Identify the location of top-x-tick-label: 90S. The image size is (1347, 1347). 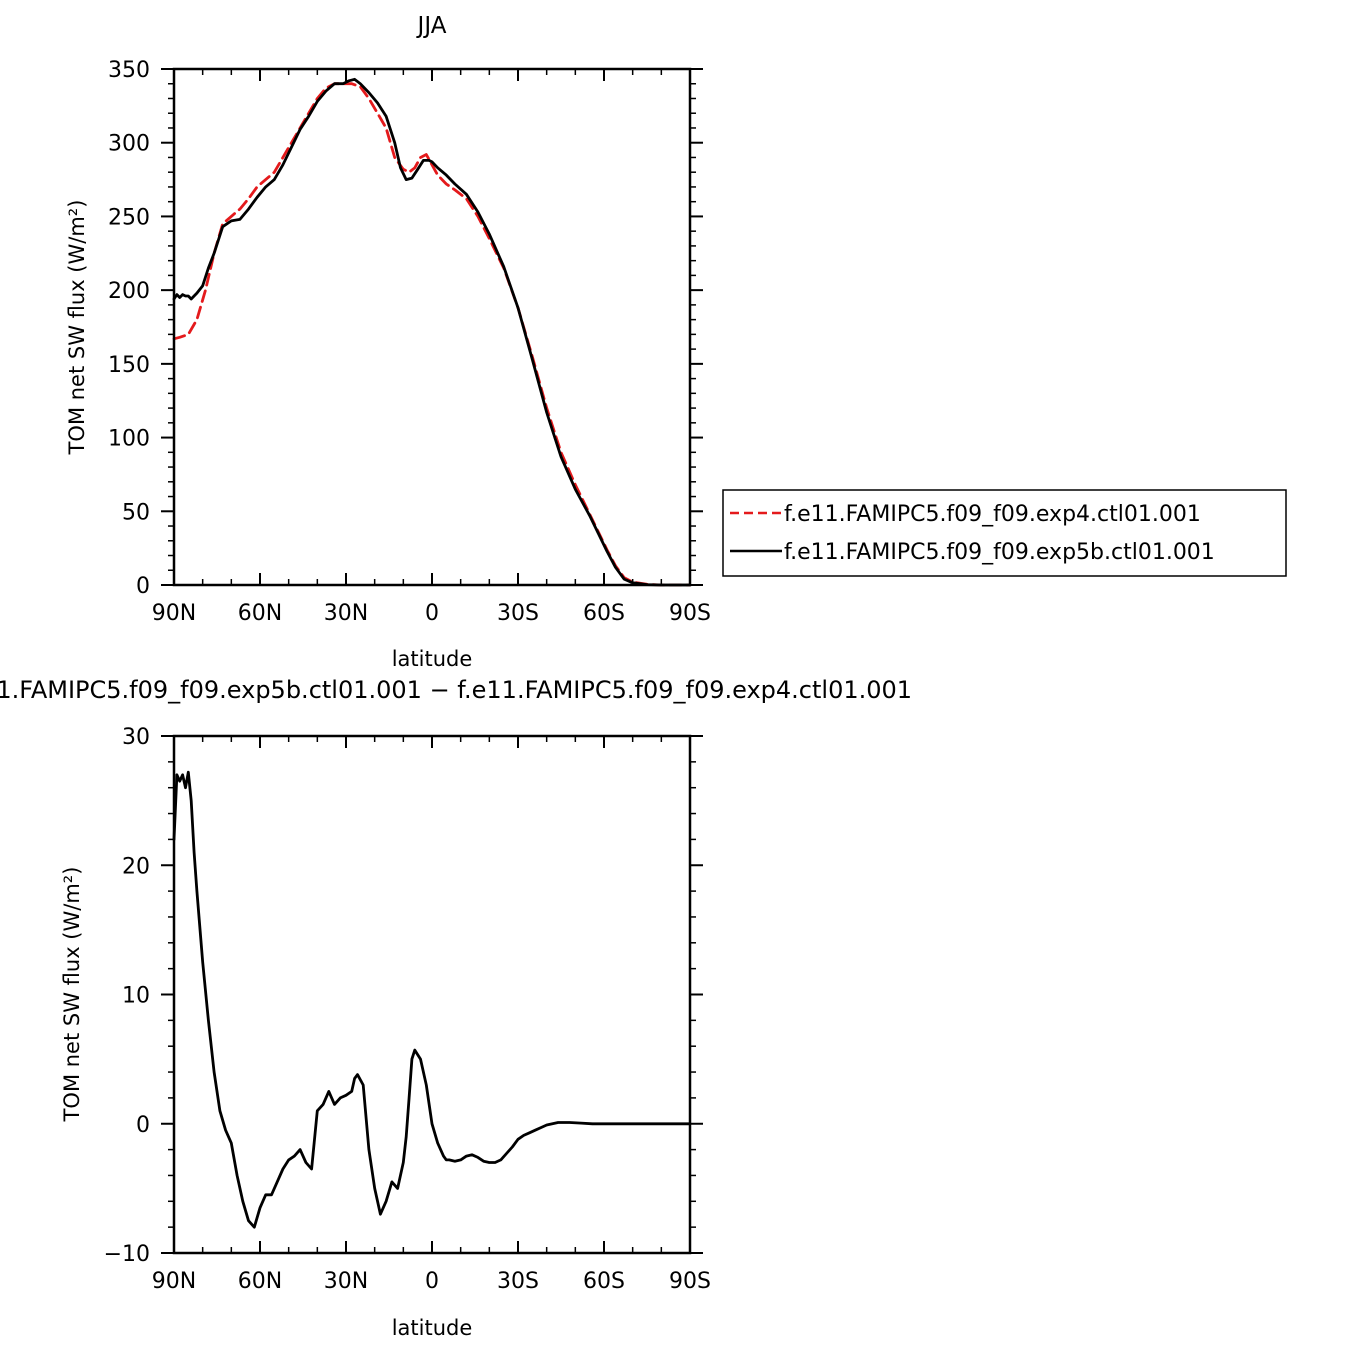
(690, 613).